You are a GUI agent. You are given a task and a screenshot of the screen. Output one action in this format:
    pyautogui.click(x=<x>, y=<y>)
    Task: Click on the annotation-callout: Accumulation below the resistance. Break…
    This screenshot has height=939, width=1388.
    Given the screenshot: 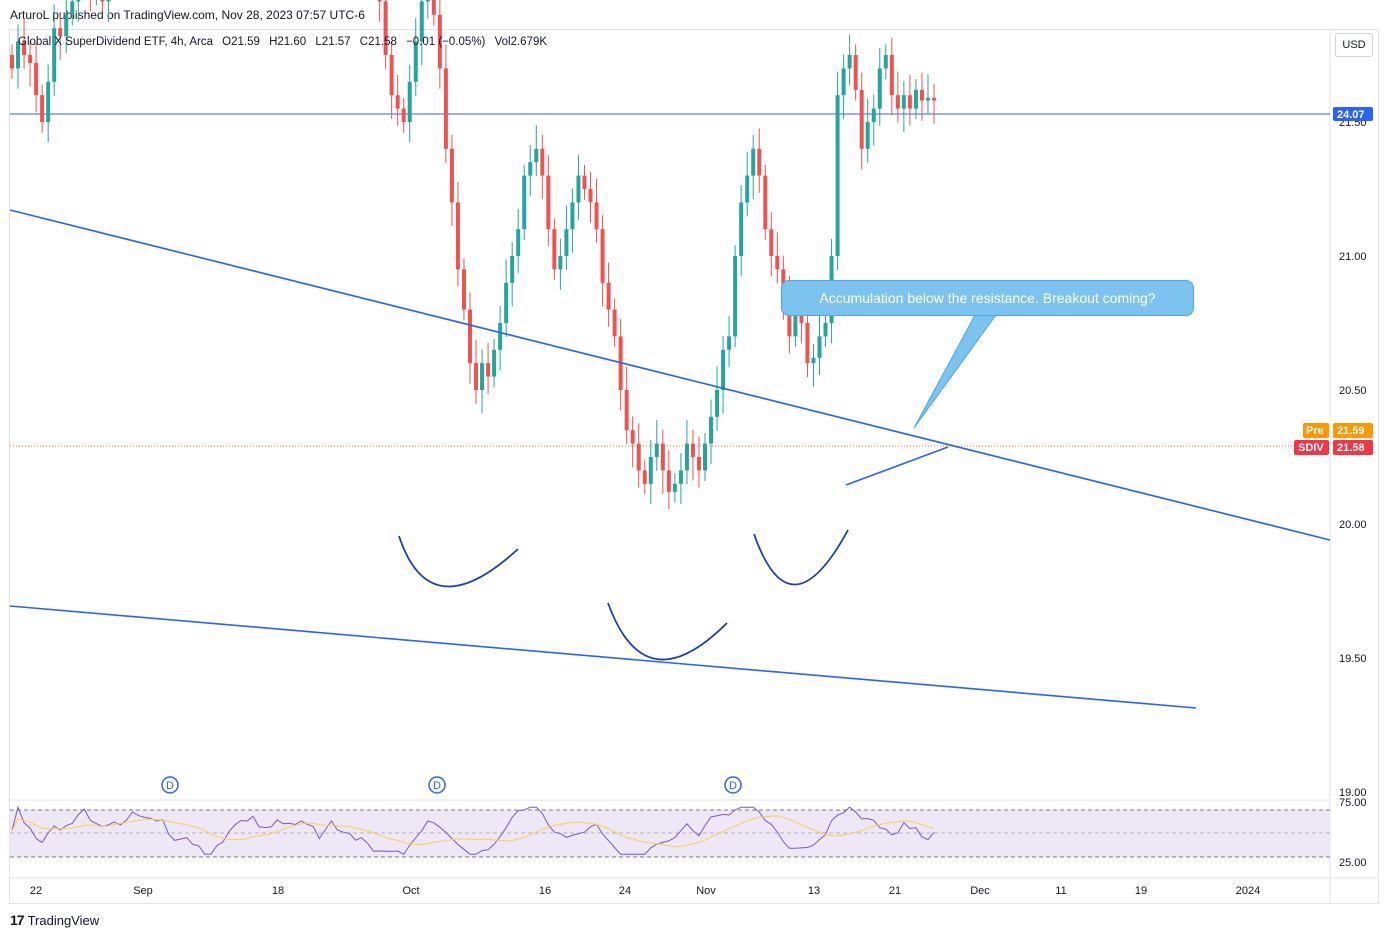 What is the action you would take?
    pyautogui.click(x=987, y=298)
    